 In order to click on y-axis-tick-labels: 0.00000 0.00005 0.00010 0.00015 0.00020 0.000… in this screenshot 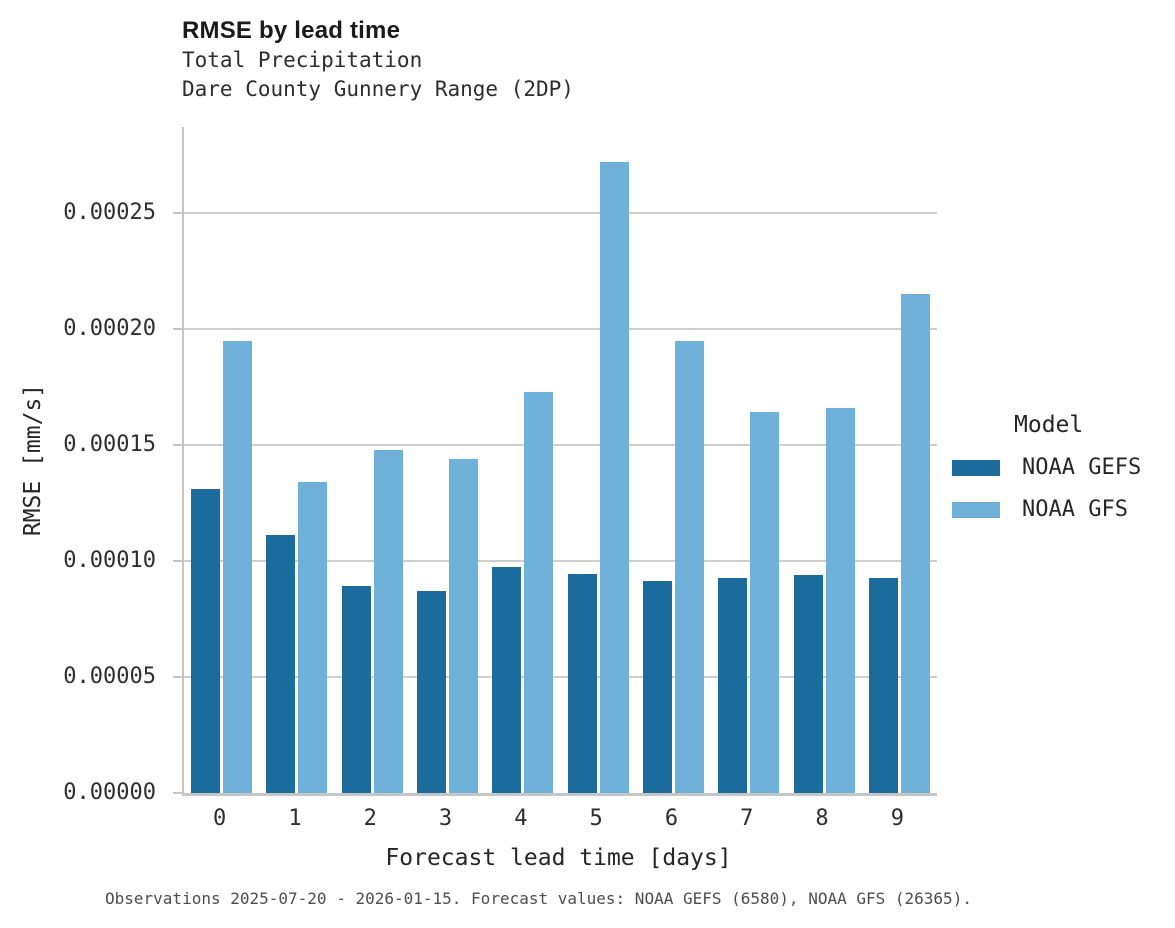, I will do `click(78, 466)`.